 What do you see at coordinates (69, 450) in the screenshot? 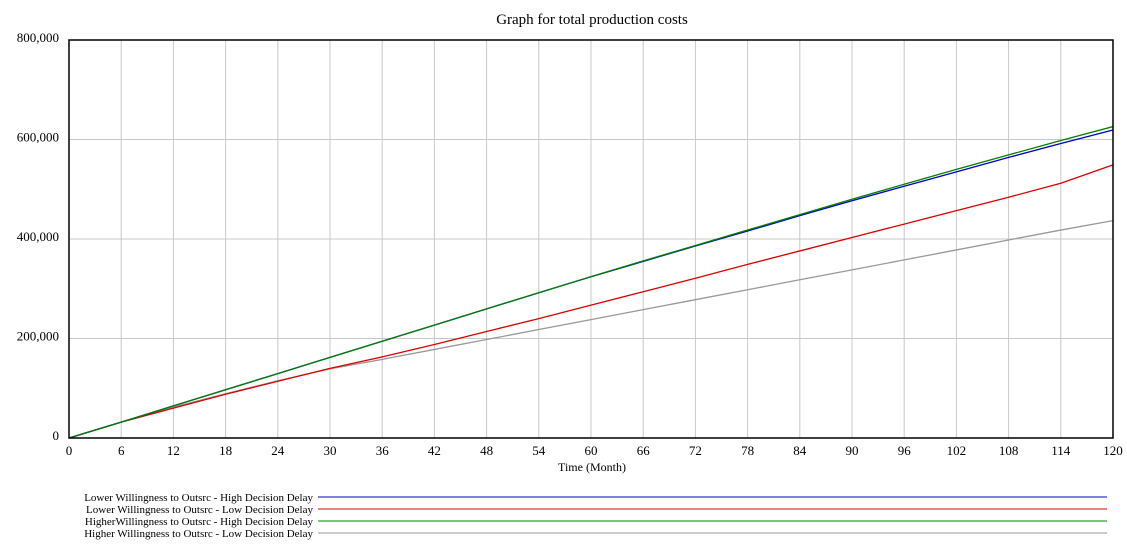
I see `x-tick-label: 0` at bounding box center [69, 450].